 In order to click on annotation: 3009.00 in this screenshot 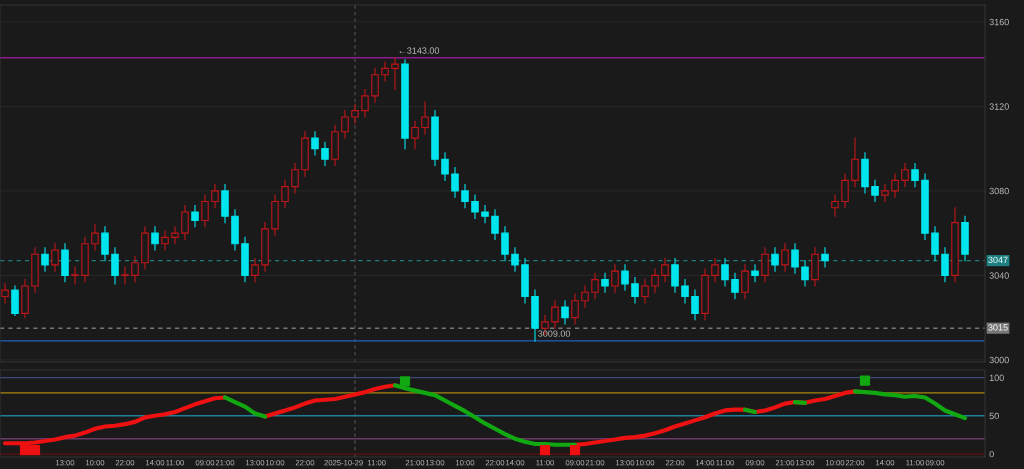, I will do `click(554, 333)`.